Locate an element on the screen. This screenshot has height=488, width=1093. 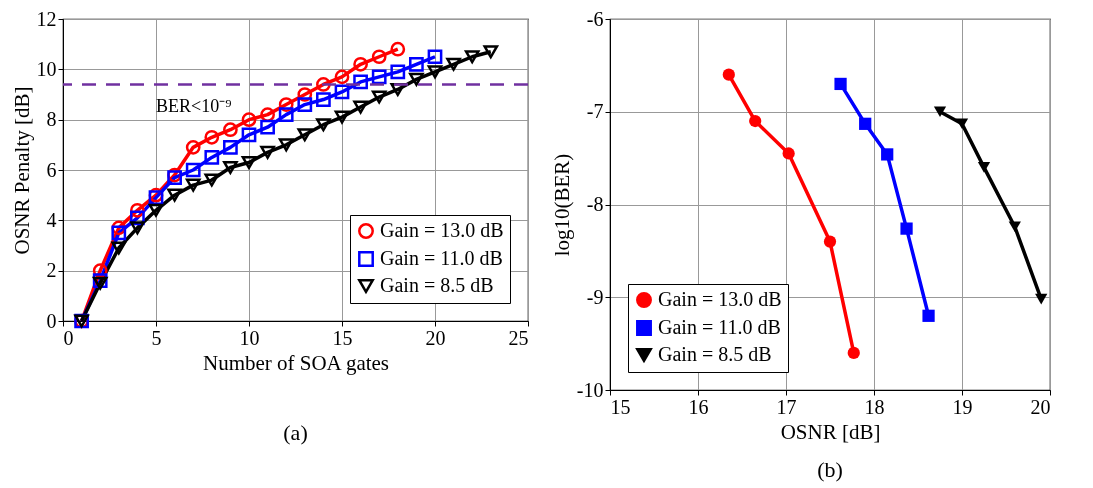
x-tick-label: 0 is located at coordinates (68, 337).